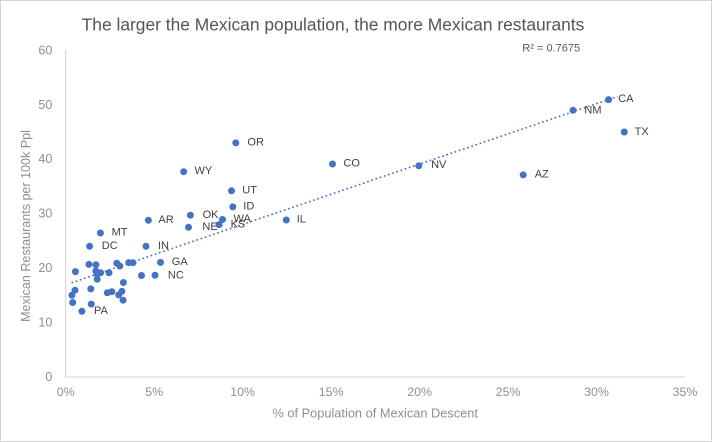 This screenshot has width=712, height=442. I want to click on svg-text: IN, so click(163, 246).